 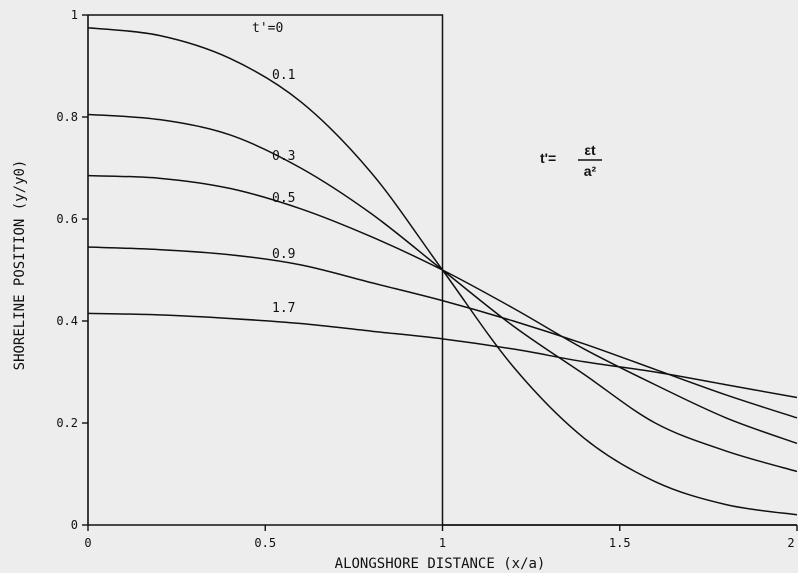 I want to click on x-tick-label: 2, so click(x=790, y=543).